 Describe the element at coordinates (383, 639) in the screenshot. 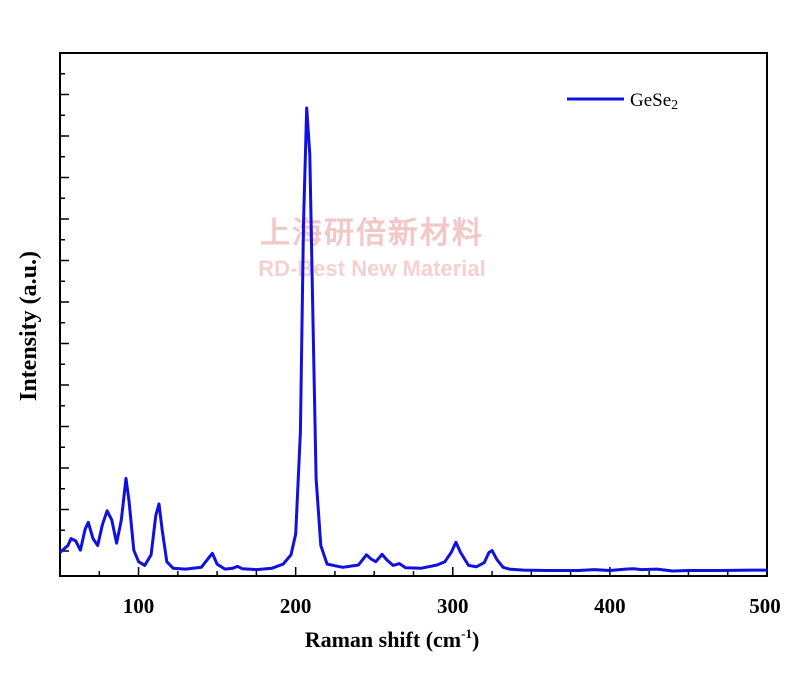

I see `x-axis-label-main: Raman shift (cm` at that location.